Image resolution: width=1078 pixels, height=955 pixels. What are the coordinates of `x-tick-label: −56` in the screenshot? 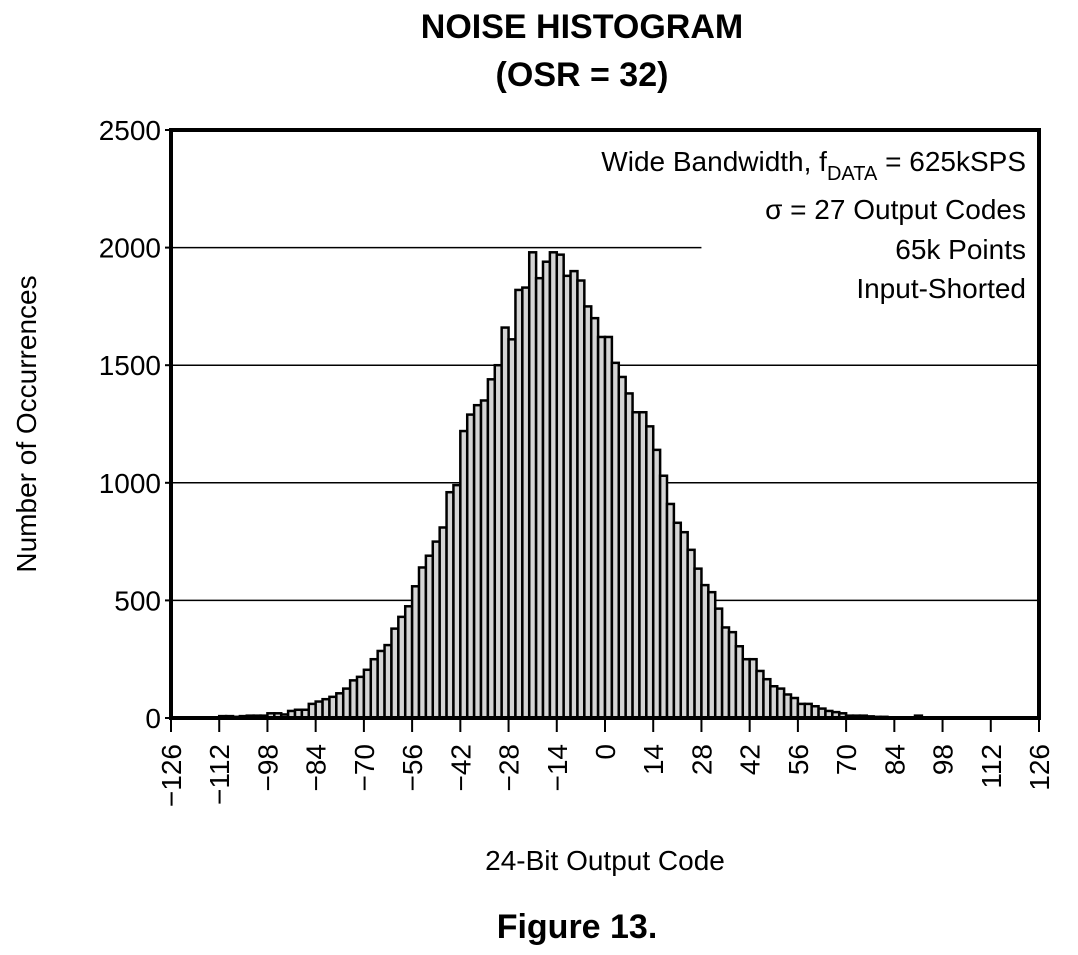 It's located at (412, 768).